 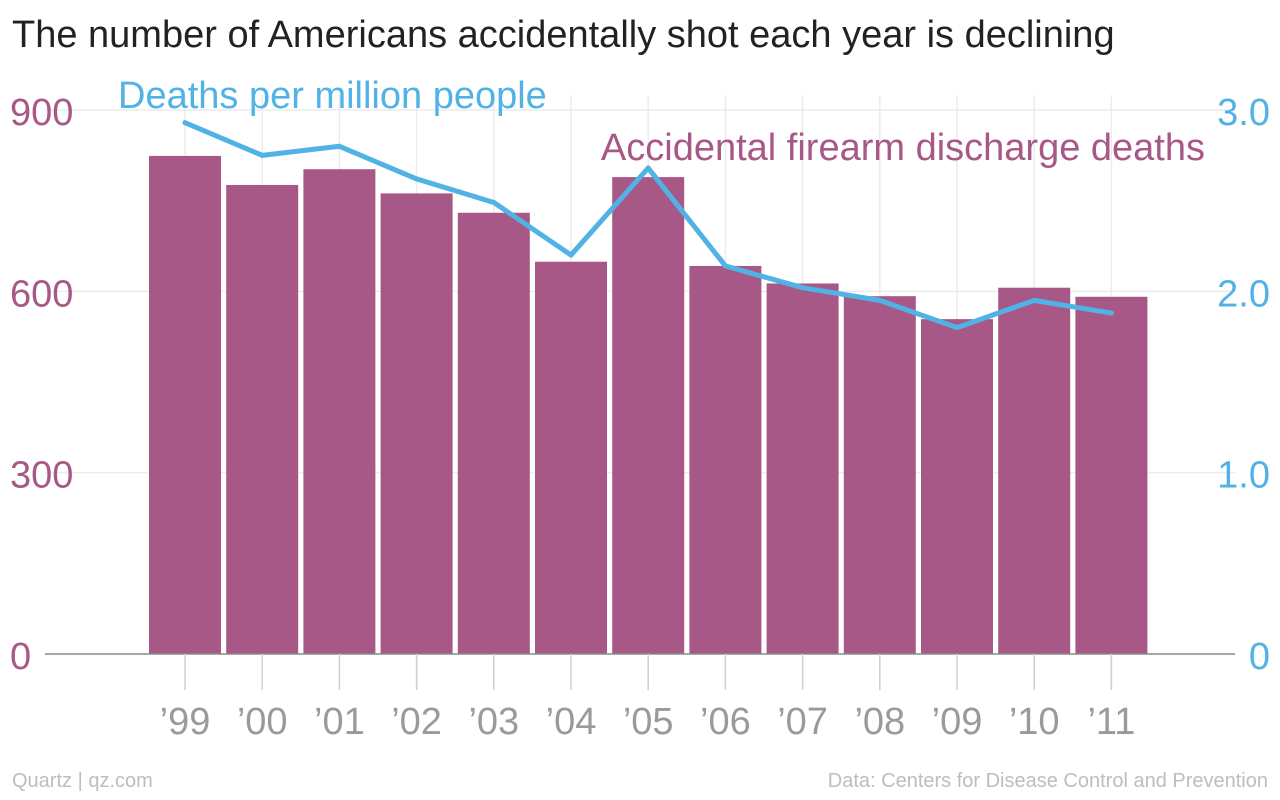 I want to click on bar-series-label: Accidental firearm discharge deaths, so click(x=903, y=148).